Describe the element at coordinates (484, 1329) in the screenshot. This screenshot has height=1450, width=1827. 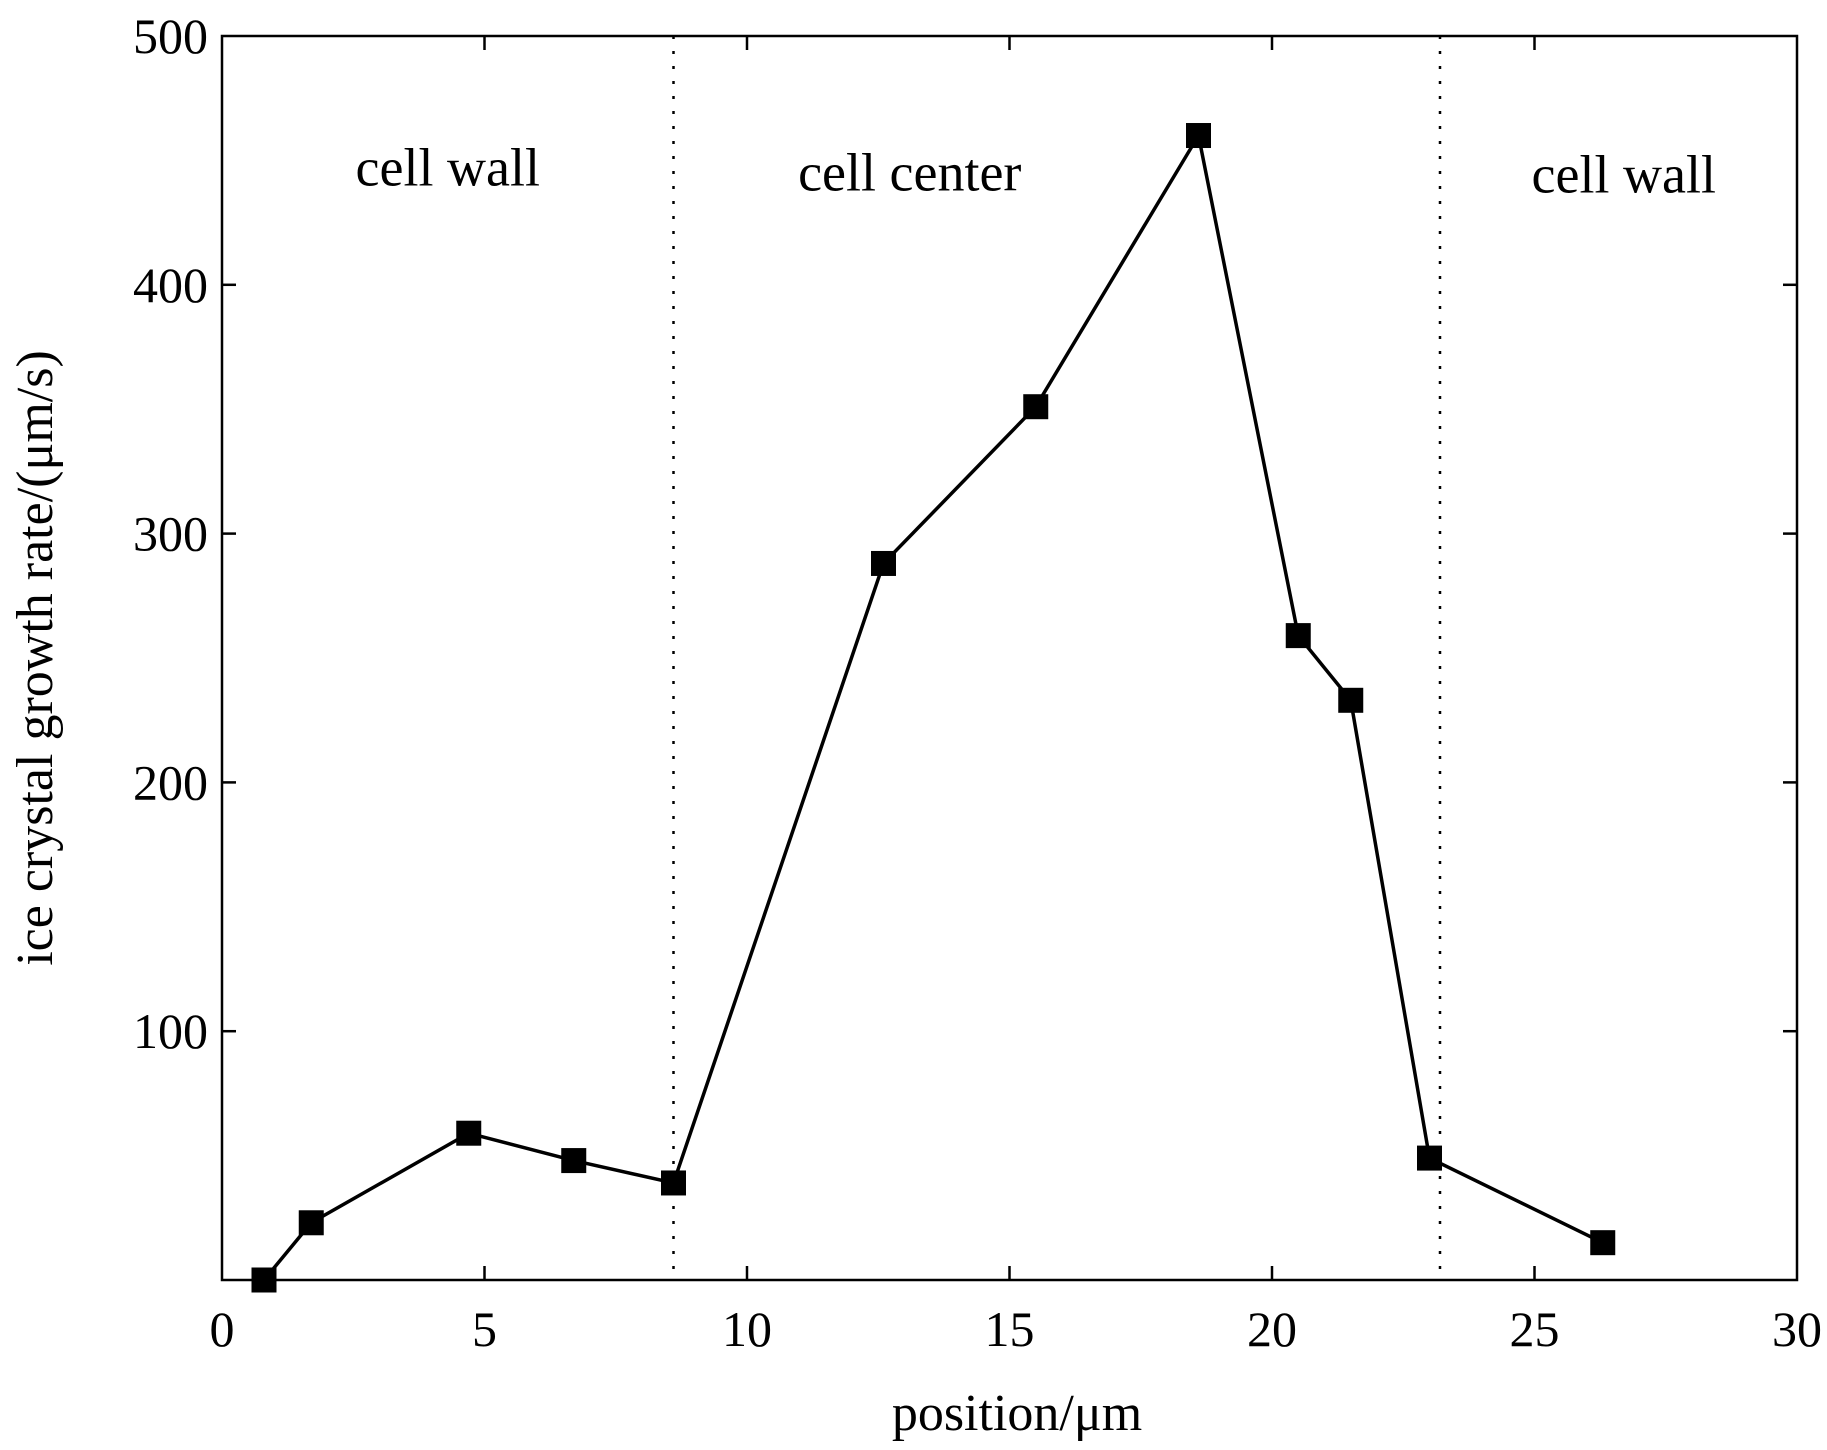
I see `x-tick-label: 5` at that location.